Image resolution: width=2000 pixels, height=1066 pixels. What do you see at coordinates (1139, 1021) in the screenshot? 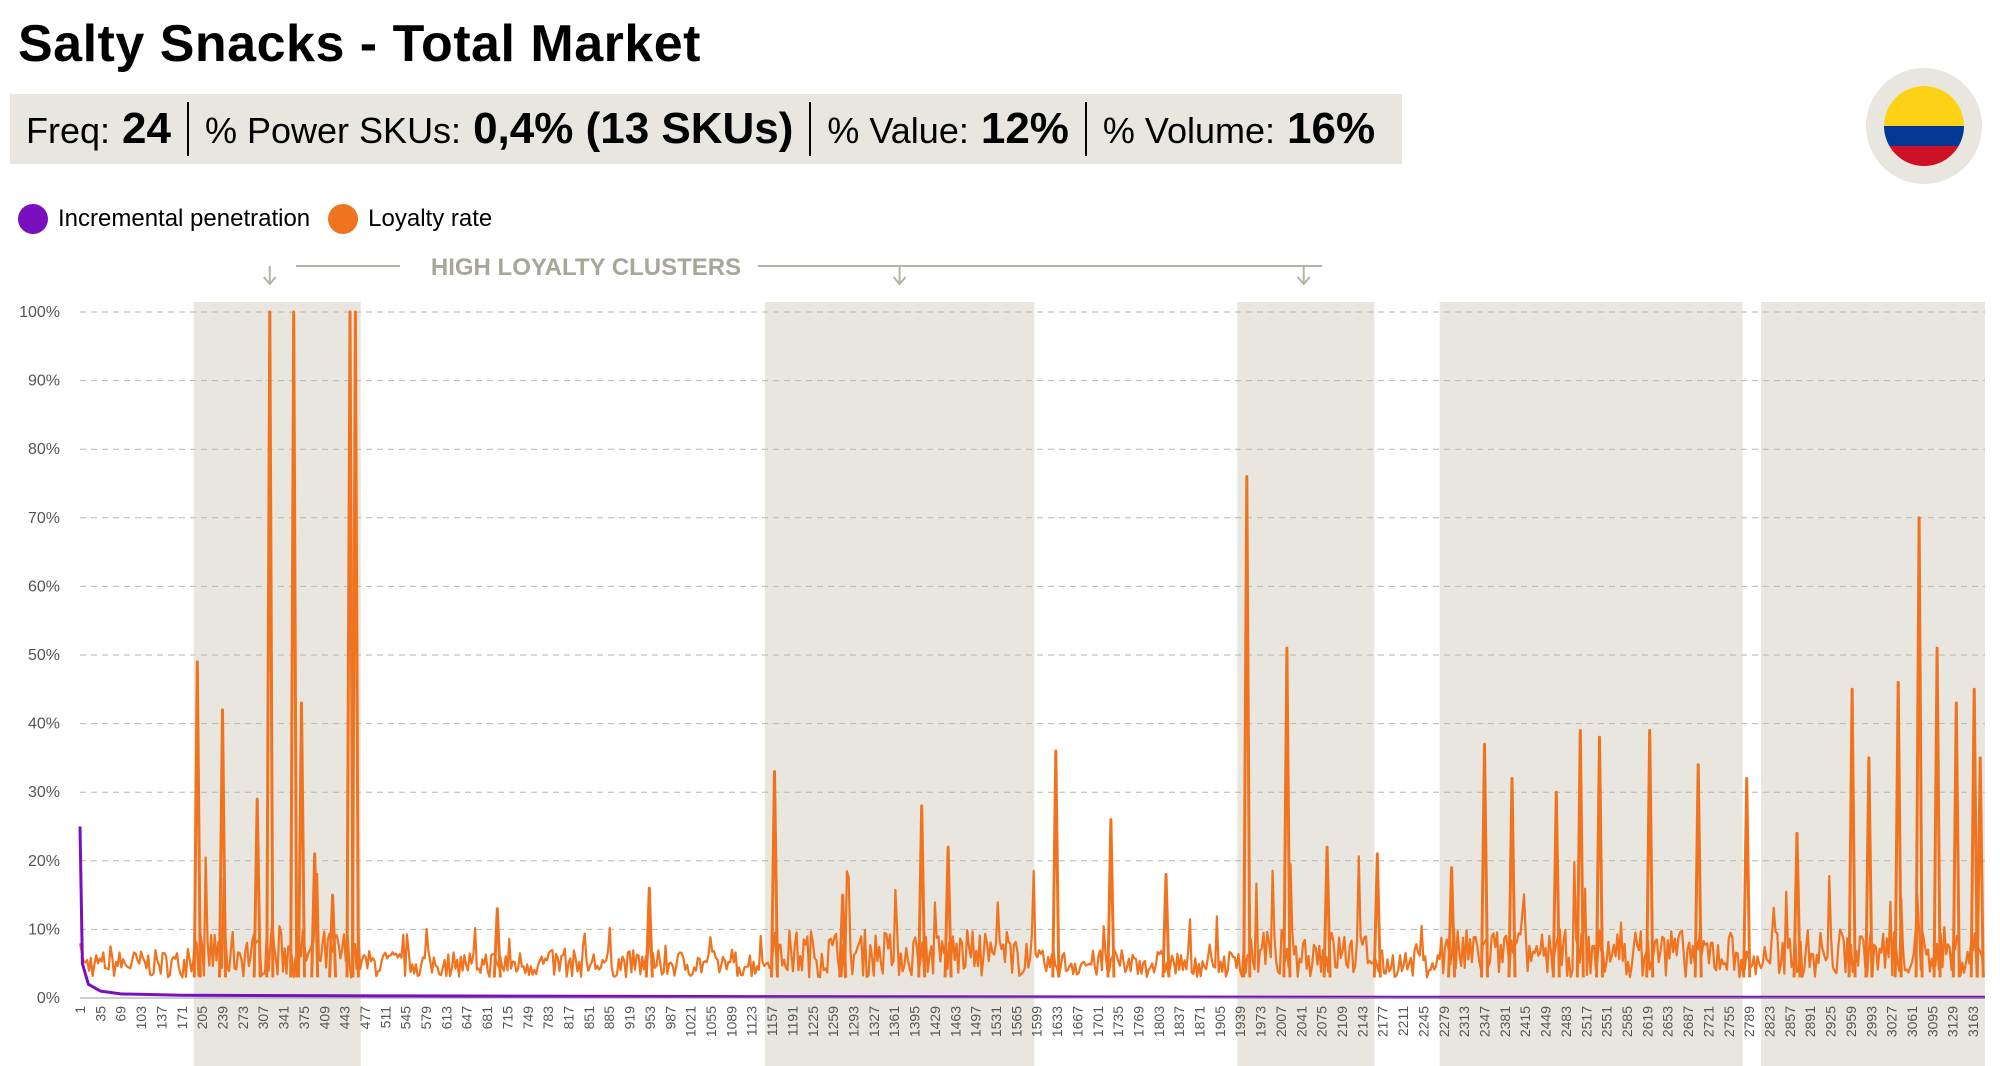
I see `x-tick-label: 1769` at bounding box center [1139, 1021].